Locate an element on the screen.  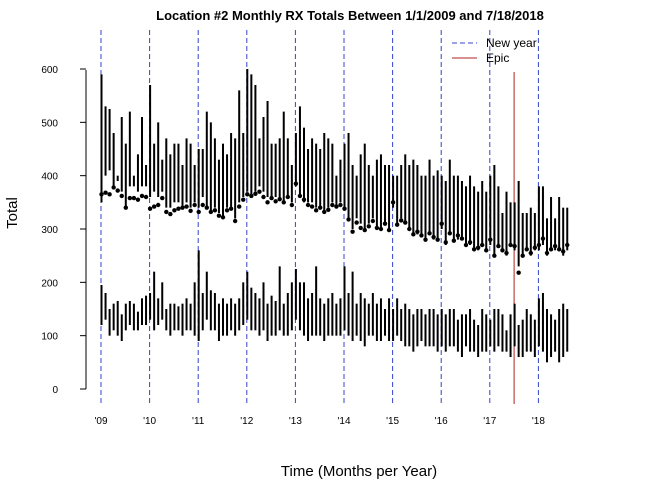
x-tick-label: '10 is located at coordinates (149, 421).